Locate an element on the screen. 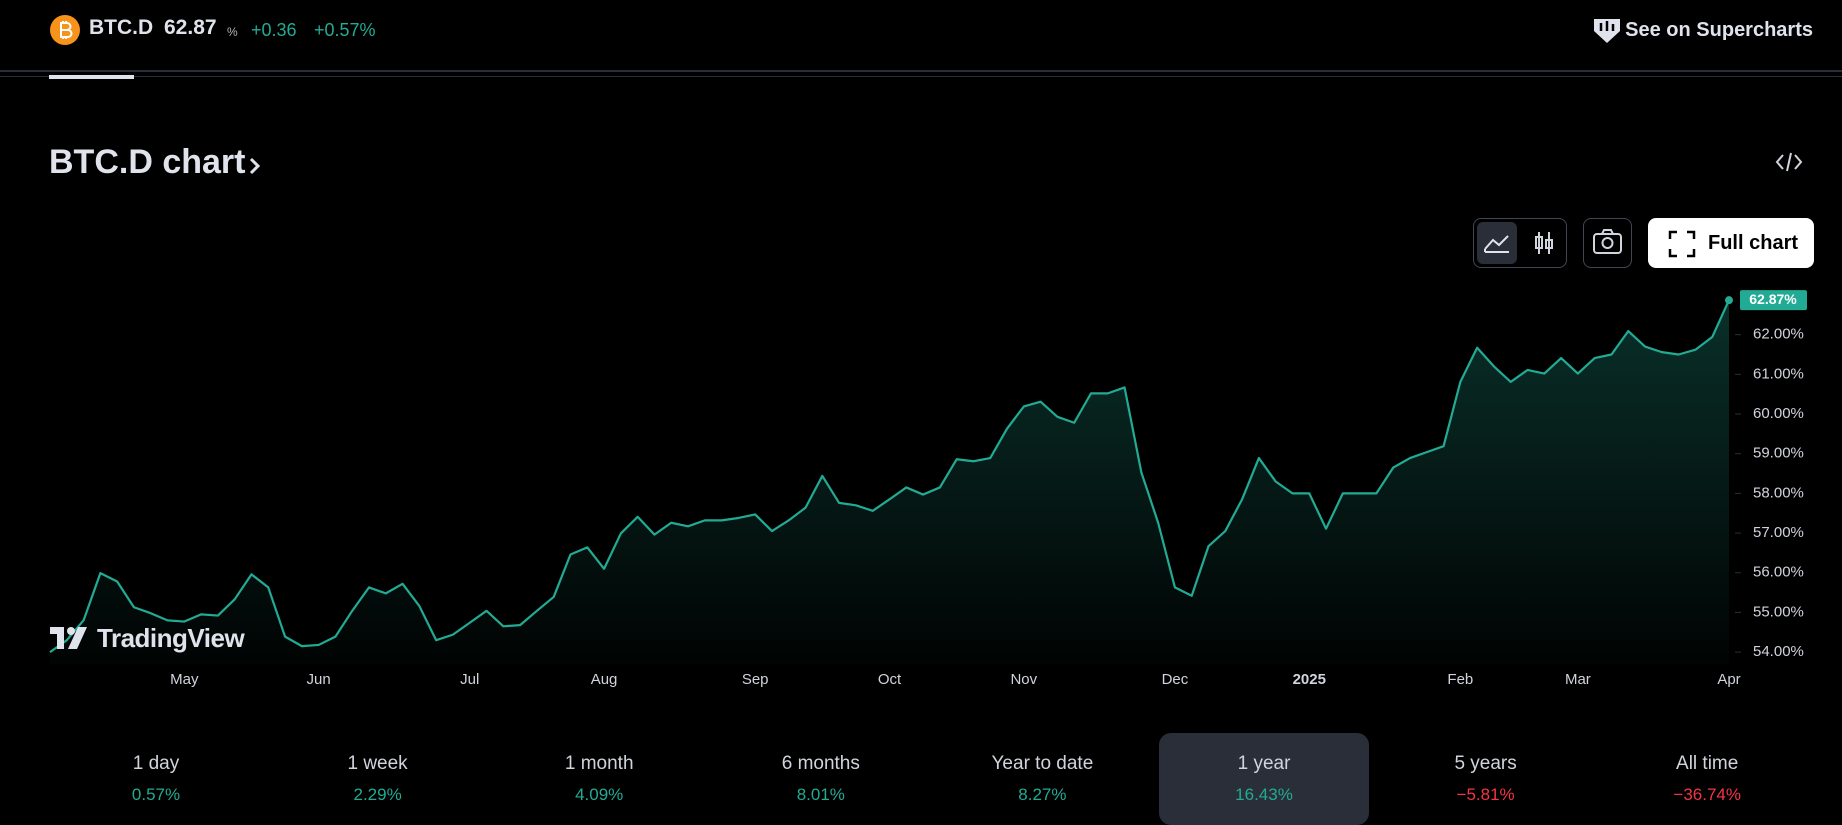  period-tab: 1 day 0.57% is located at coordinates (156, 779).